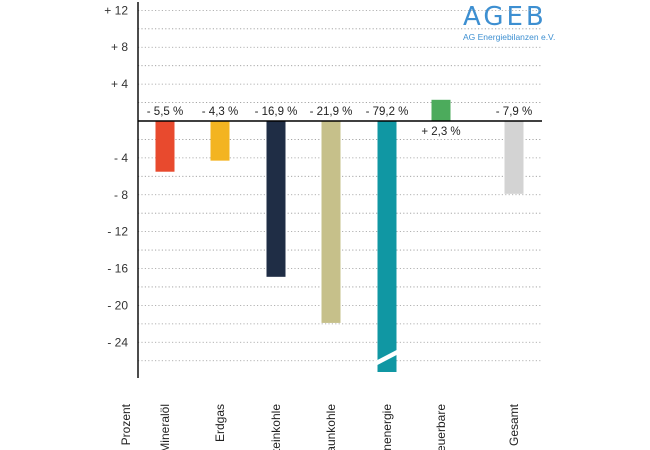 The width and height of the screenshot is (650, 450). Describe the element at coordinates (509, 37) in the screenshot. I see `logo-subtitle: AG Energiebilanzen e.V.` at that location.